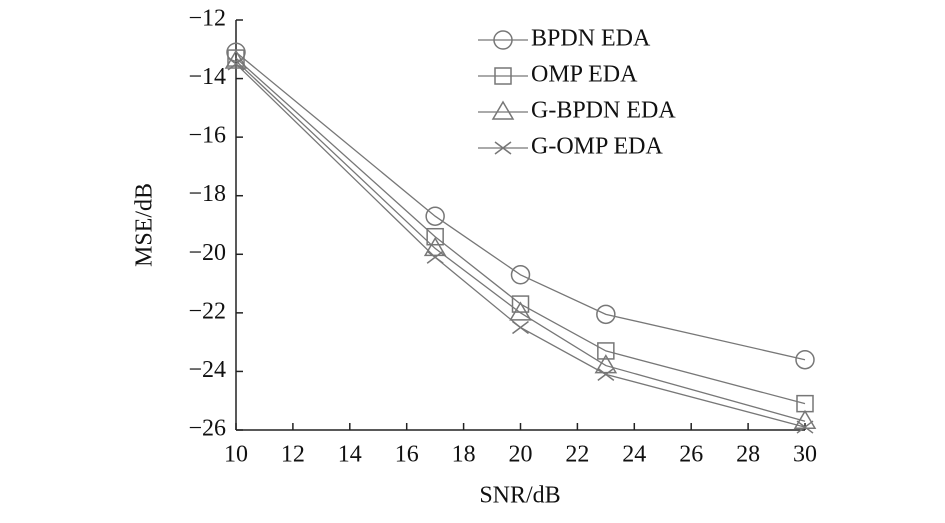 The width and height of the screenshot is (945, 523). Describe the element at coordinates (519, 496) in the screenshot. I see `x-axis-label: SNR/dB` at that location.